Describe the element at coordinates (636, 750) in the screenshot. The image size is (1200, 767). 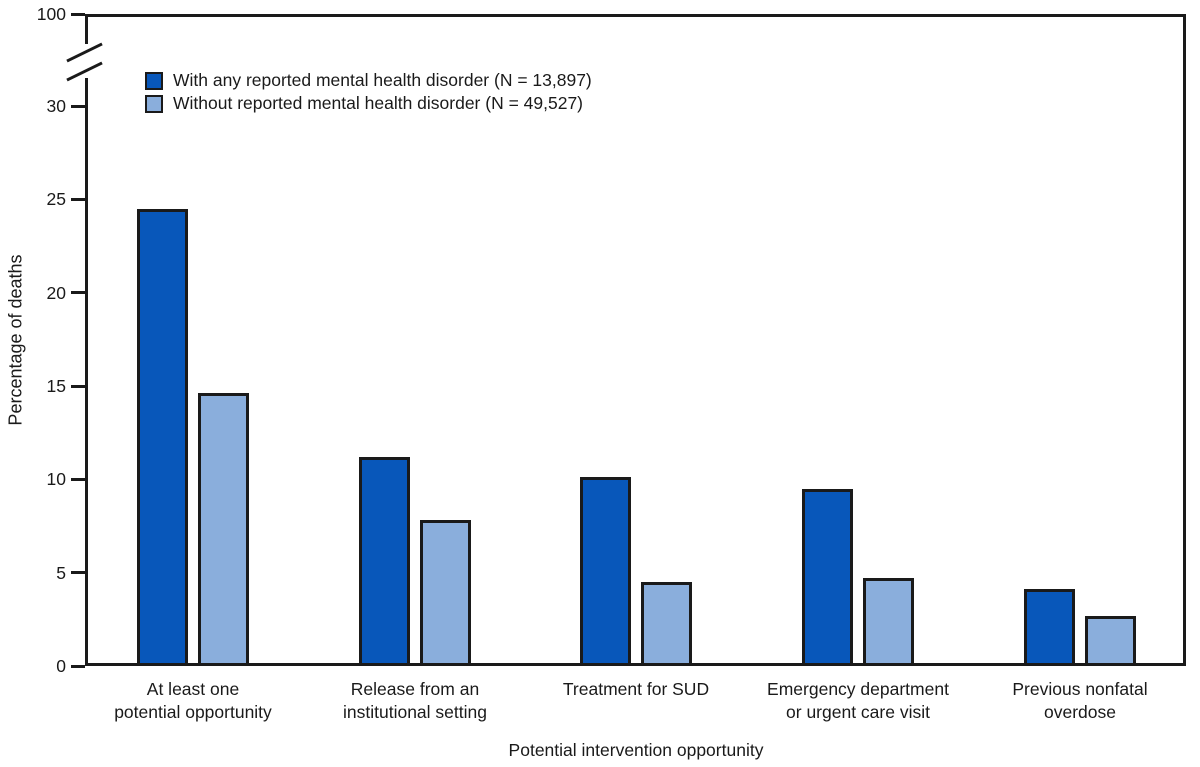
I see `x-axis-title: Potential intervention opportunity` at that location.